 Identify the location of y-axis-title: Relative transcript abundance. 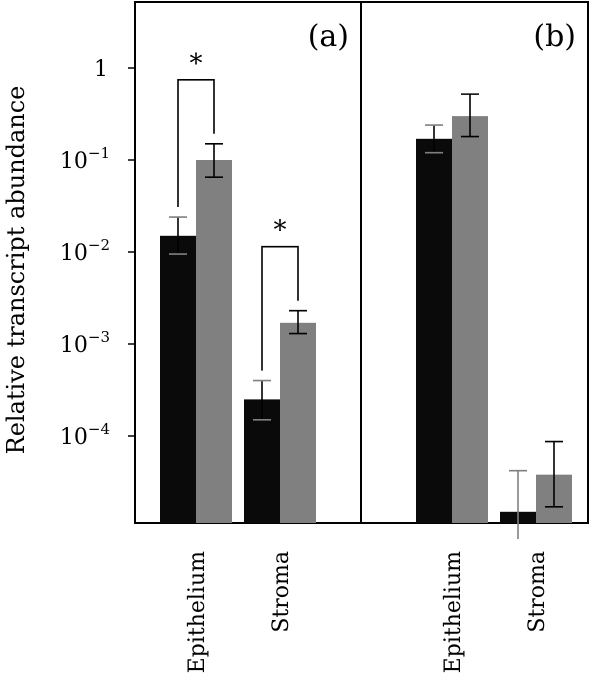
(16, 270).